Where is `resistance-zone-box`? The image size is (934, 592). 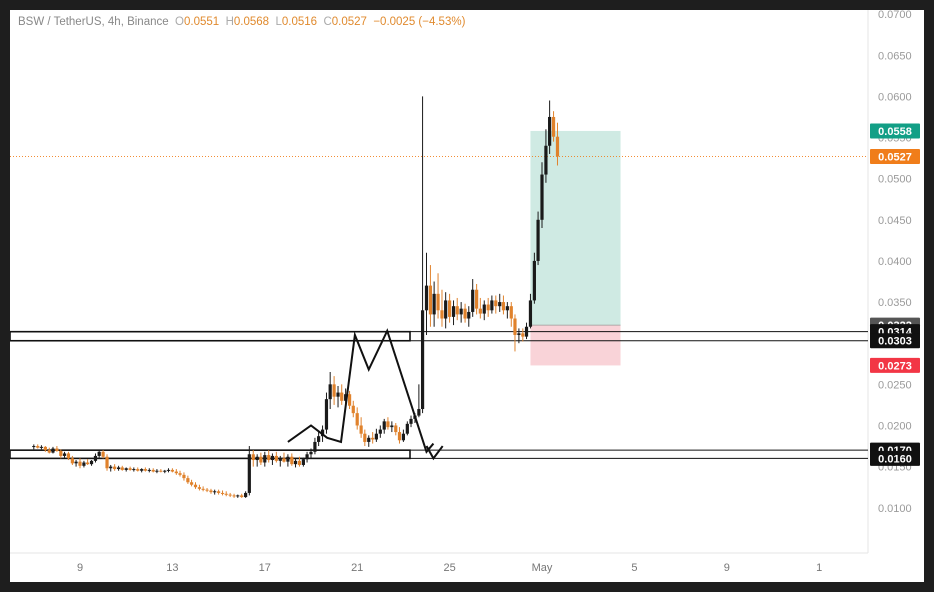
resistance-zone-box is located at coordinates (210, 336).